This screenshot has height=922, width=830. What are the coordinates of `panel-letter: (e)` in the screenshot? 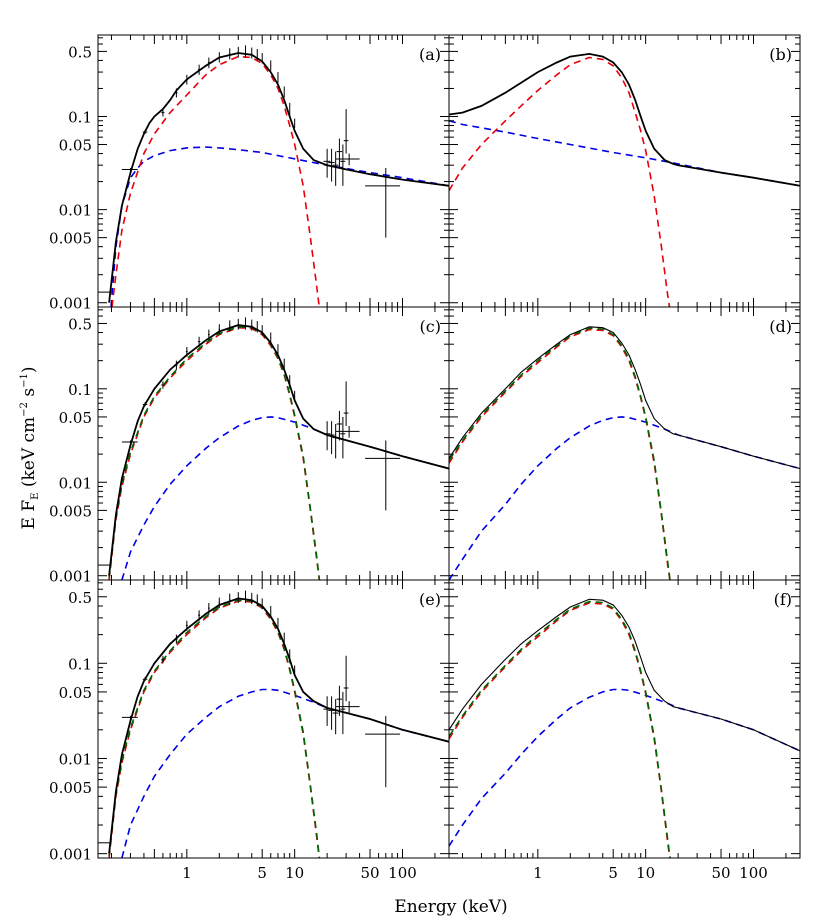 It's located at (430, 599).